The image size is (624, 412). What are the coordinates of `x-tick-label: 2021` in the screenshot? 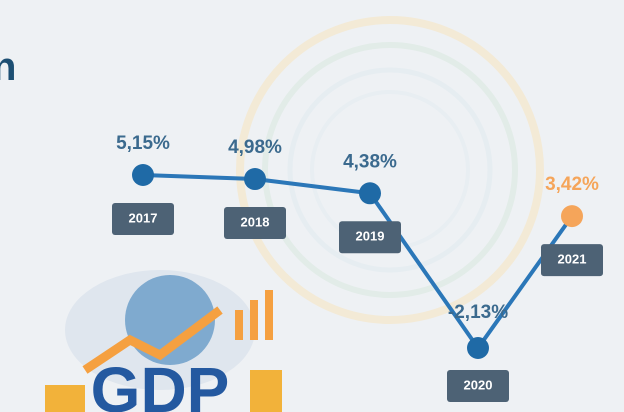 It's located at (572, 259).